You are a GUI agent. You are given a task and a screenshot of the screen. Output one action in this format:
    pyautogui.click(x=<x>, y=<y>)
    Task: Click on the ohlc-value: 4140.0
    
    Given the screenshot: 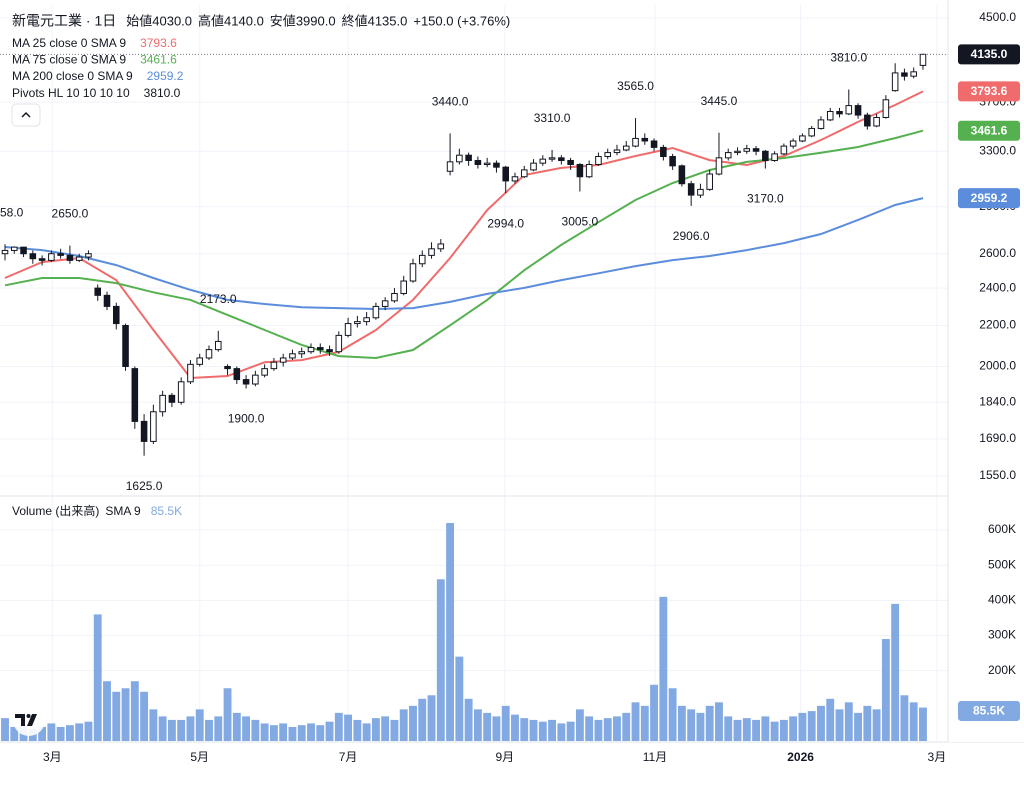 What is the action you would take?
    pyautogui.click(x=244, y=20)
    